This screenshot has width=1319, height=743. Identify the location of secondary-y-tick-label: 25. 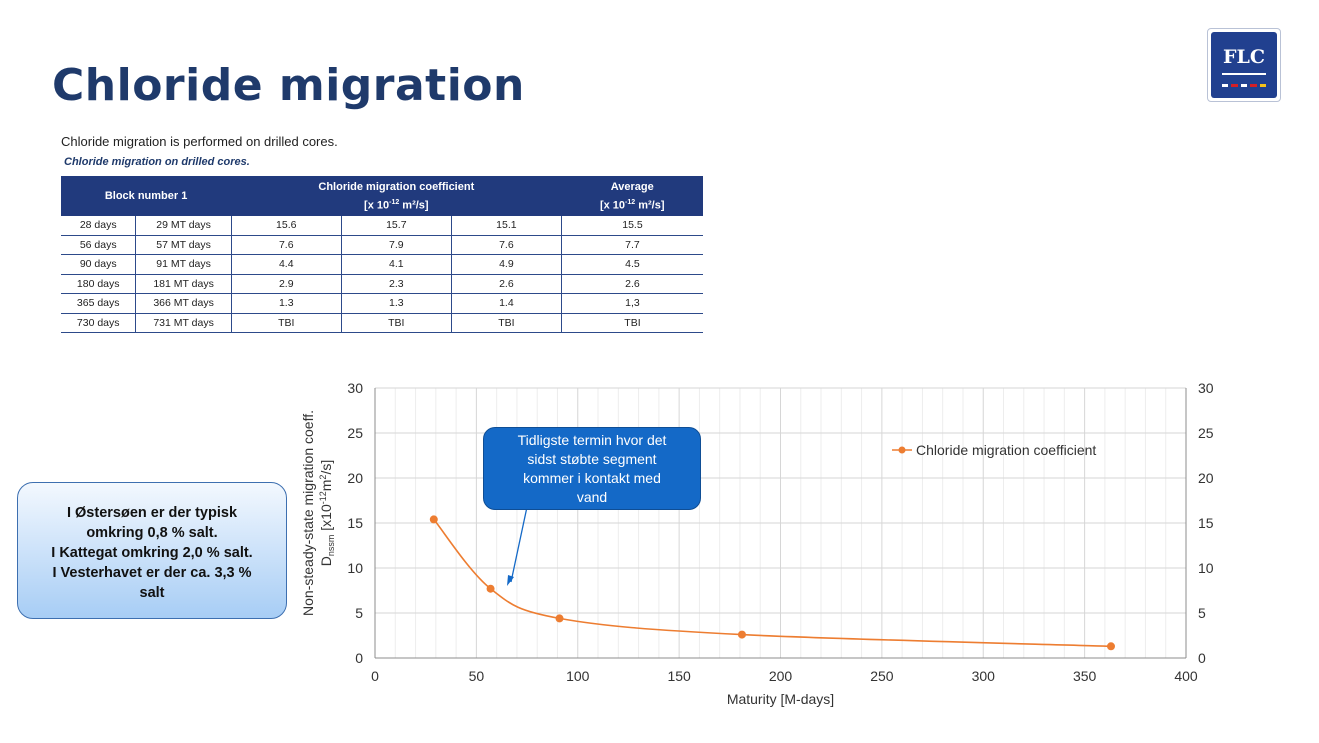
(1206, 433).